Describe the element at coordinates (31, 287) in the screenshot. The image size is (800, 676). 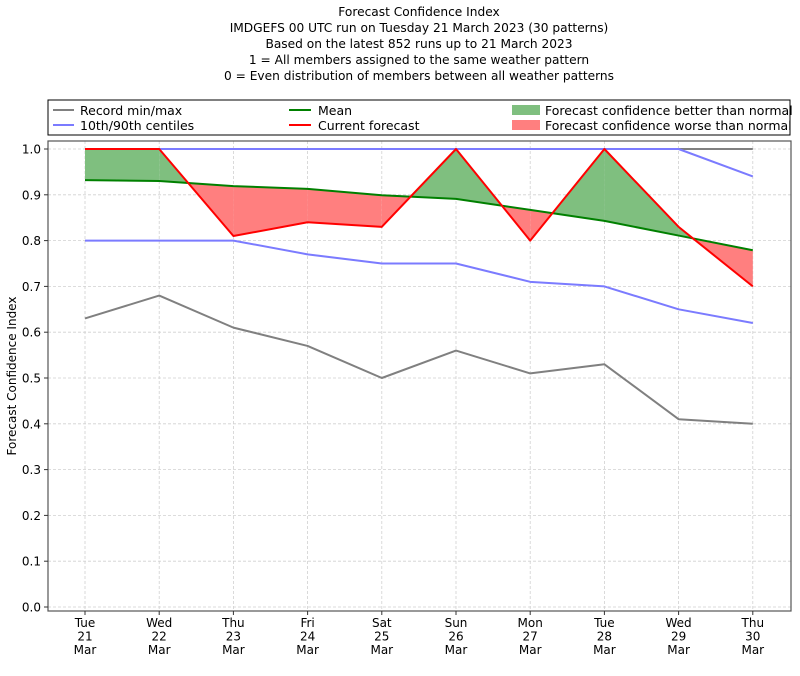
I see `y-tick-label: 0.7` at that location.